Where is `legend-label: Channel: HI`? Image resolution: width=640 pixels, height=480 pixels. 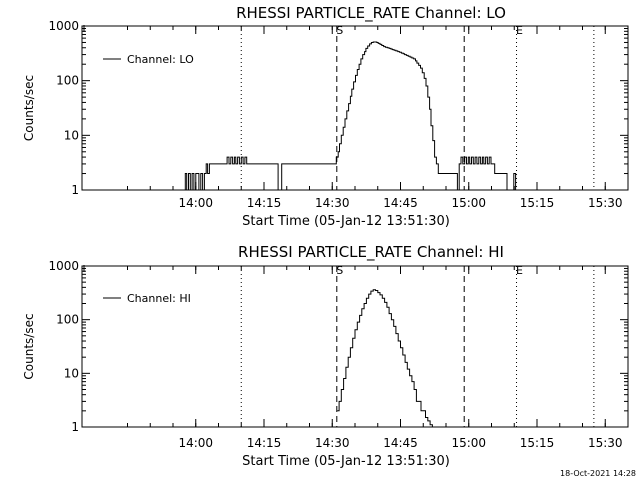 legend-label: Channel: HI is located at coordinates (159, 298).